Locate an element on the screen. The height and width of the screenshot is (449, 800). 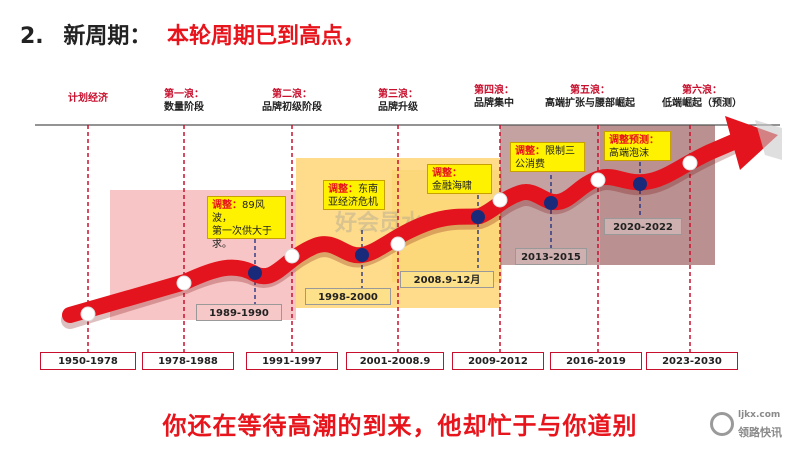
note-text-line: 东南 is located at coordinates (368, 189).